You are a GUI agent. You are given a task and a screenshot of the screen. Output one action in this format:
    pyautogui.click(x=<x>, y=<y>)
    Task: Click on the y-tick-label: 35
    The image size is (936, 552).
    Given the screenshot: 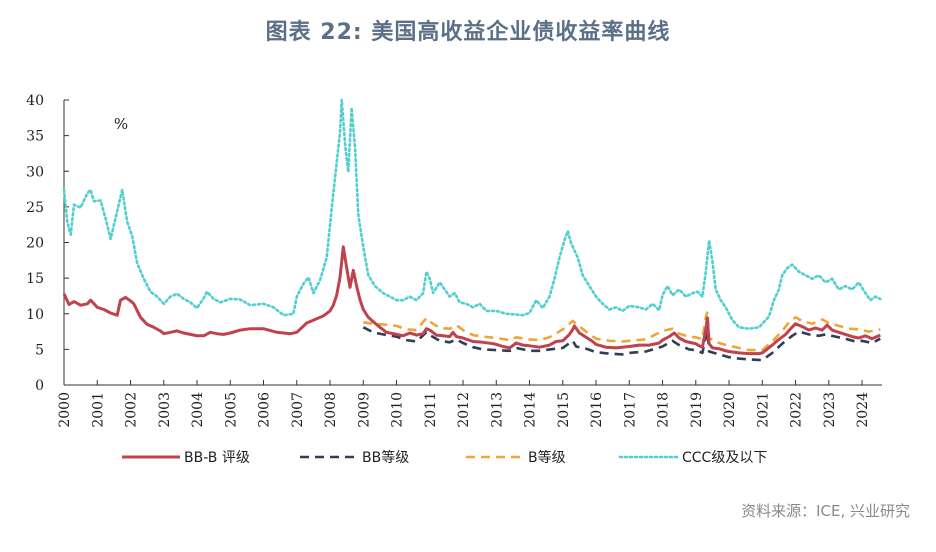 What is the action you would take?
    pyautogui.click(x=35, y=137)
    